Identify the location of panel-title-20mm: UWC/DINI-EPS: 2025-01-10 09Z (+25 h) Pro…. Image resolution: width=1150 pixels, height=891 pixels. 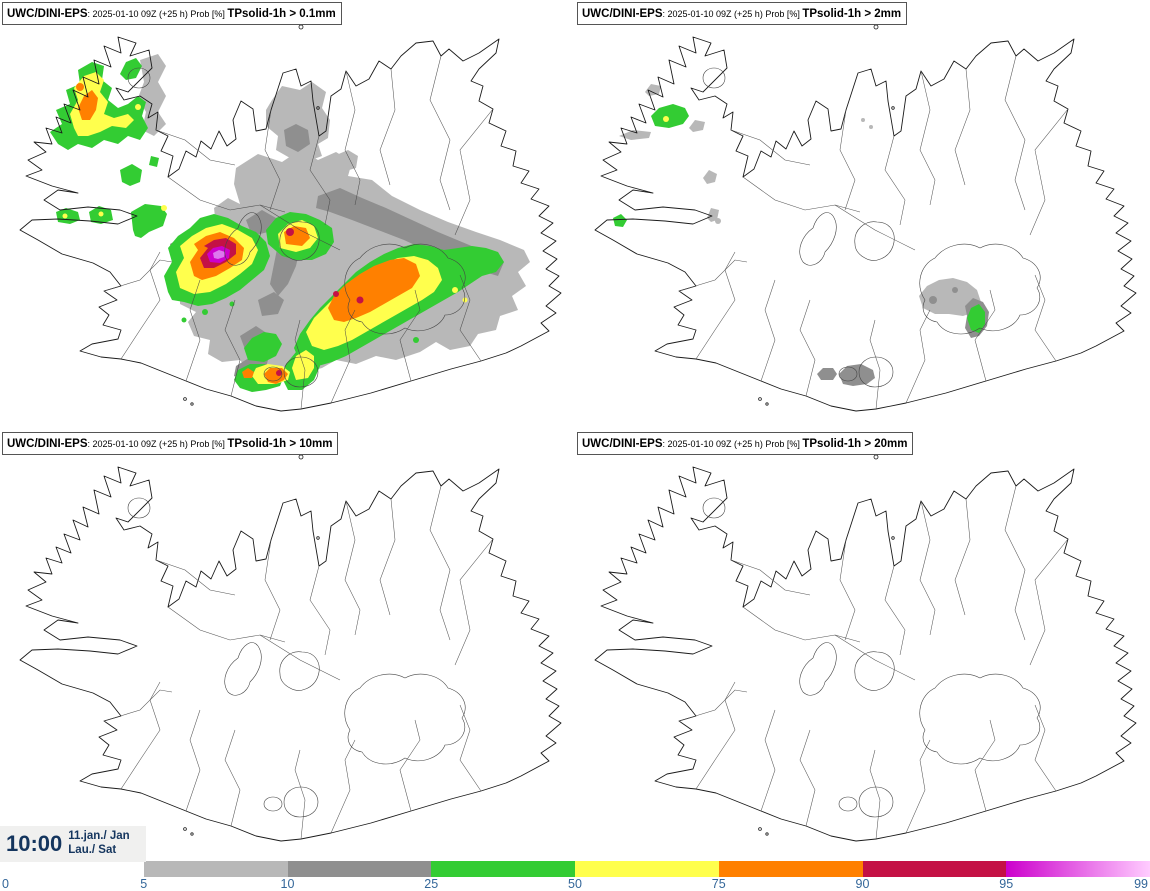
(745, 443).